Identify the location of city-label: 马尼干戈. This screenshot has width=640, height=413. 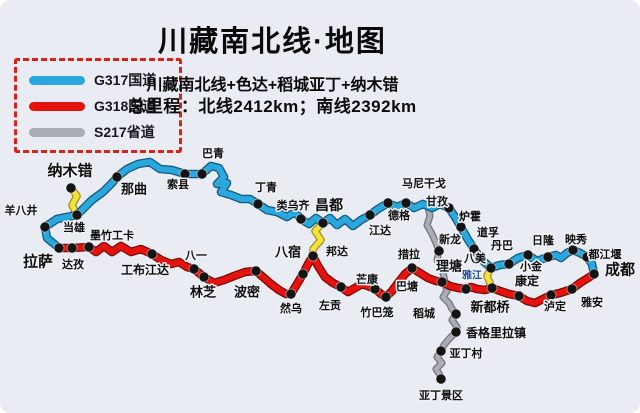
(424, 183).